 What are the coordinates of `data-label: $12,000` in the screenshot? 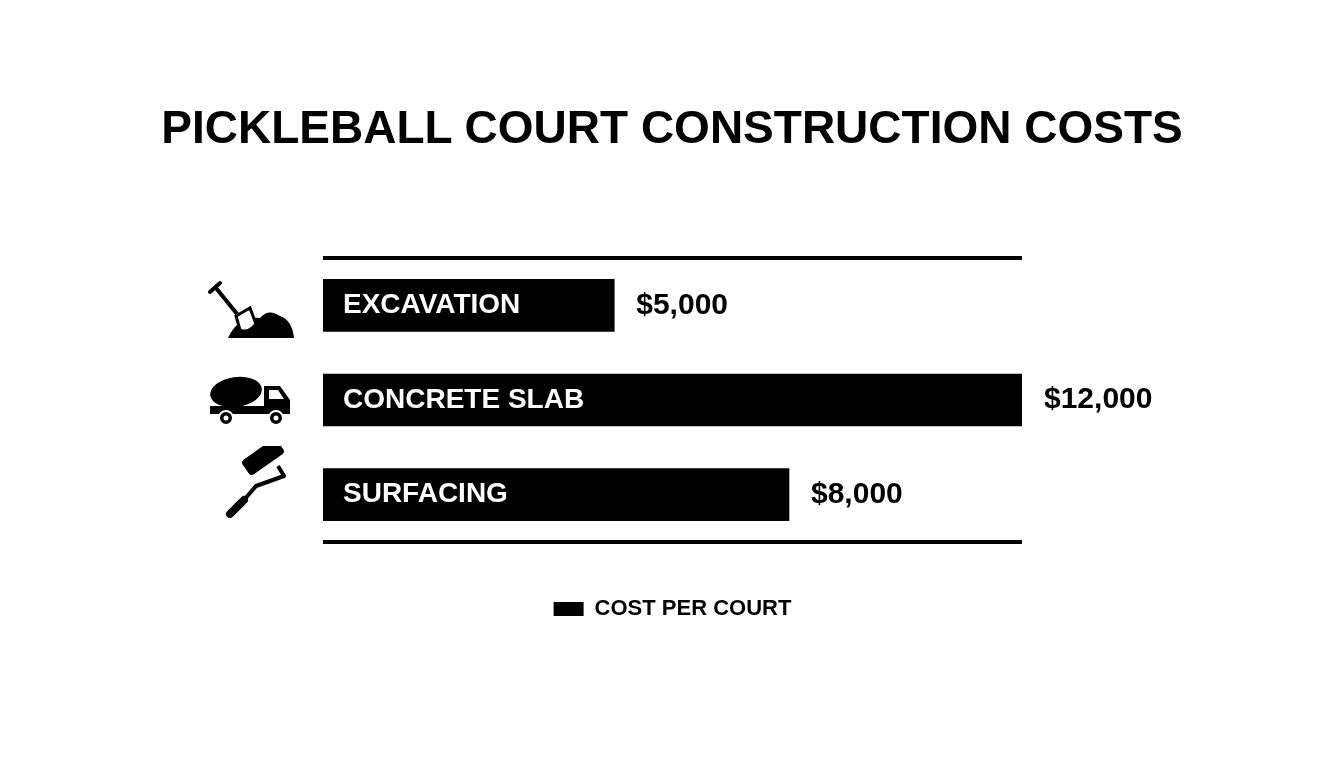 It's located at (1098, 398).